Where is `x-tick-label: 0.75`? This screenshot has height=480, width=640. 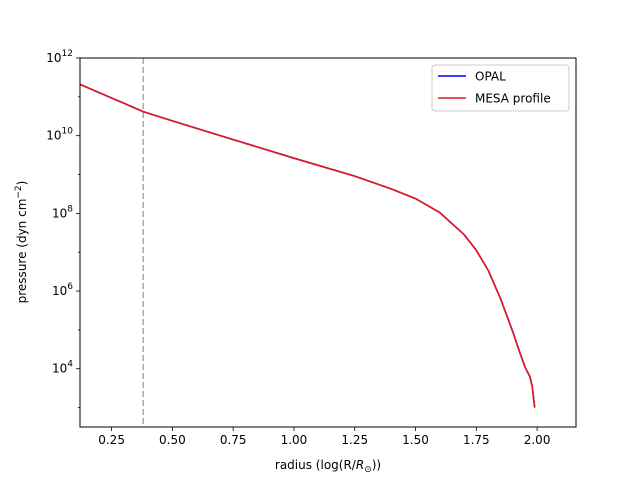
x-tick-label: 0.75 is located at coordinates (233, 440).